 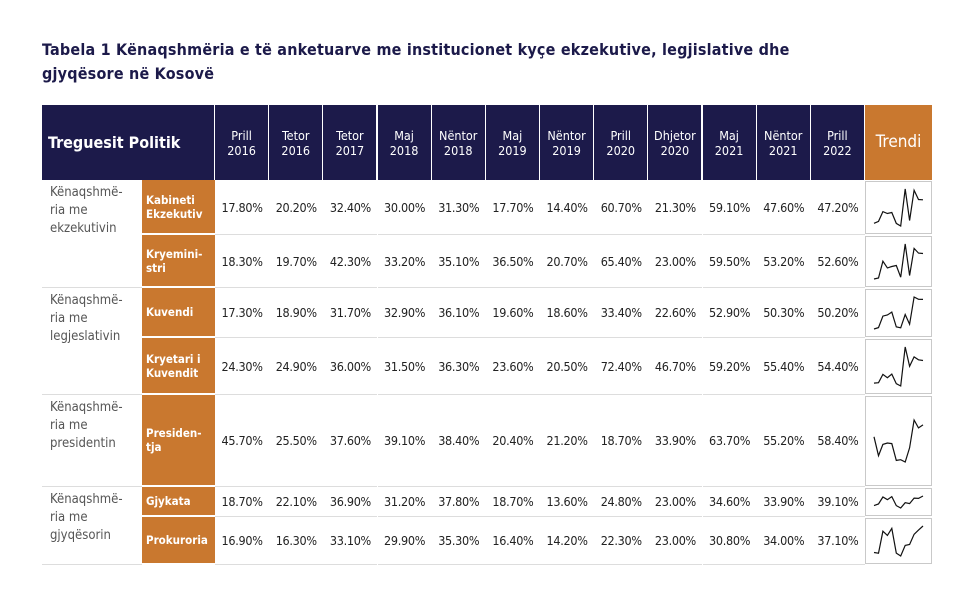 What do you see at coordinates (350, 441) in the screenshot?
I see `value-cell: 37.60%` at bounding box center [350, 441].